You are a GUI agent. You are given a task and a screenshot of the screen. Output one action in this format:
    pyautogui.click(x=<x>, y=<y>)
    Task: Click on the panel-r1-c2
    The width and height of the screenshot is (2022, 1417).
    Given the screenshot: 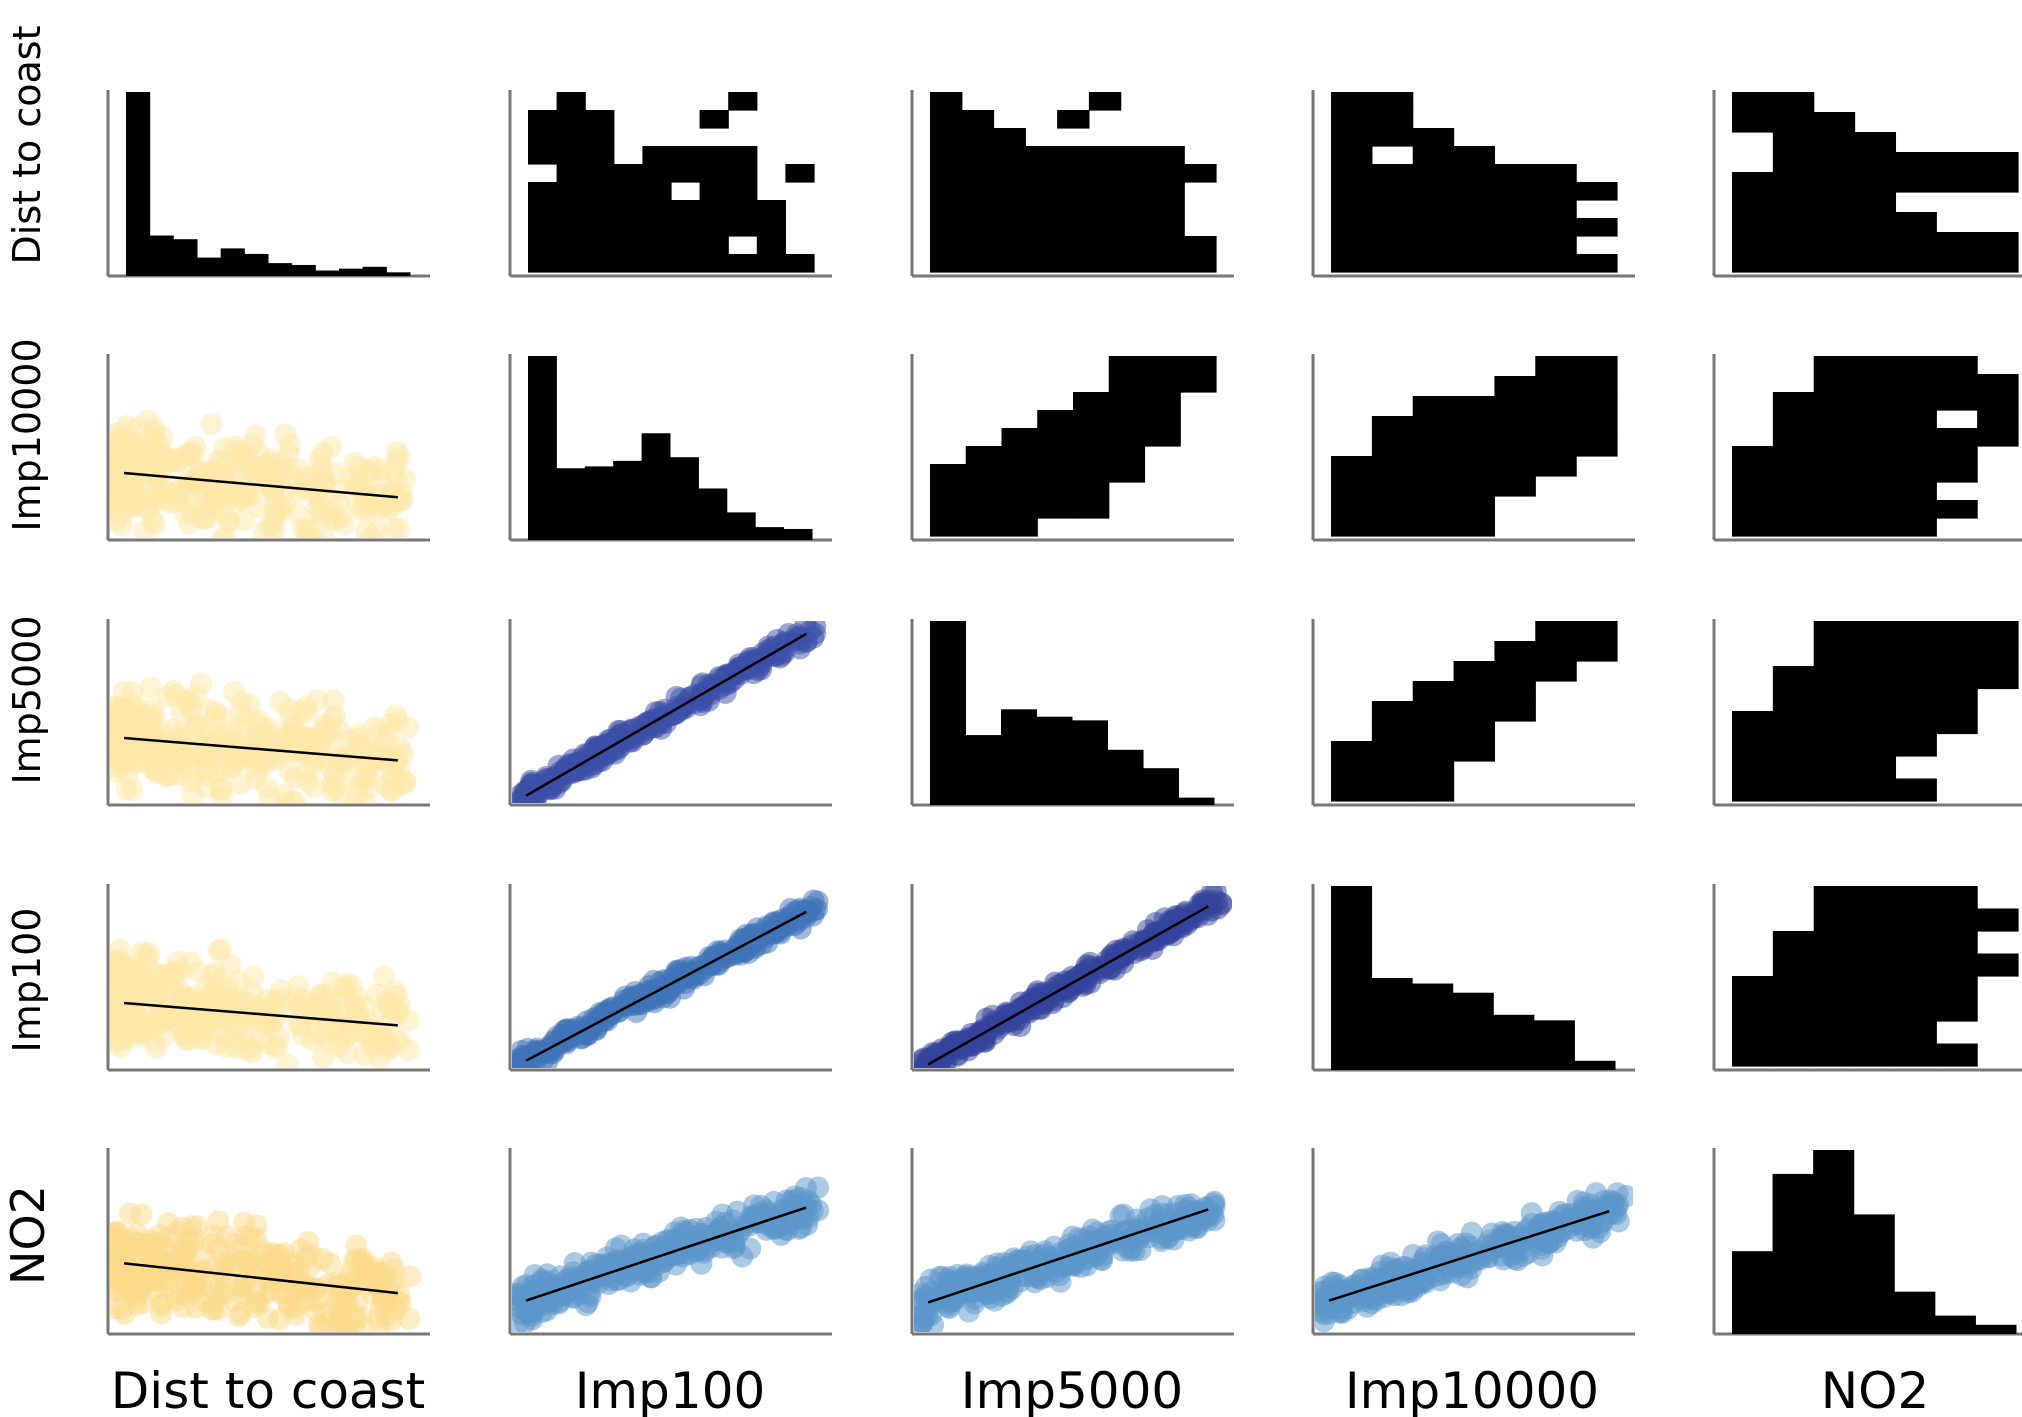 What is the action you would take?
    pyautogui.click(x=1072, y=448)
    